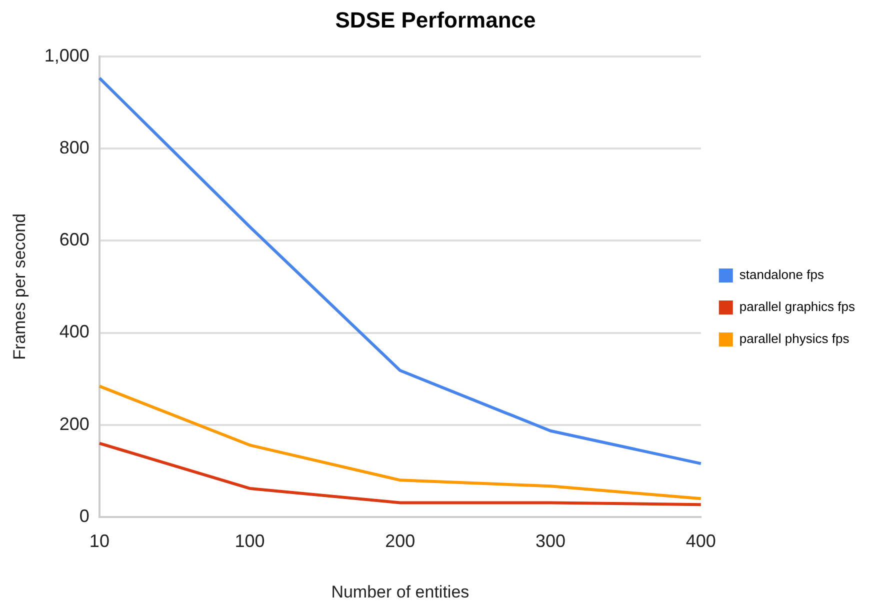  What do you see at coordinates (781, 274) in the screenshot?
I see `legend-label: standalone fps` at bounding box center [781, 274].